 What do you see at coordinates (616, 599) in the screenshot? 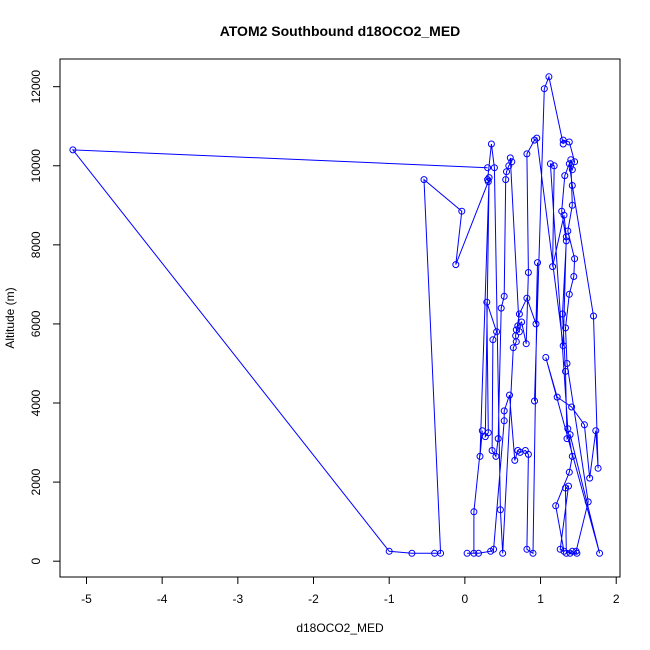
I see `x-tick-label: 2` at bounding box center [616, 599].